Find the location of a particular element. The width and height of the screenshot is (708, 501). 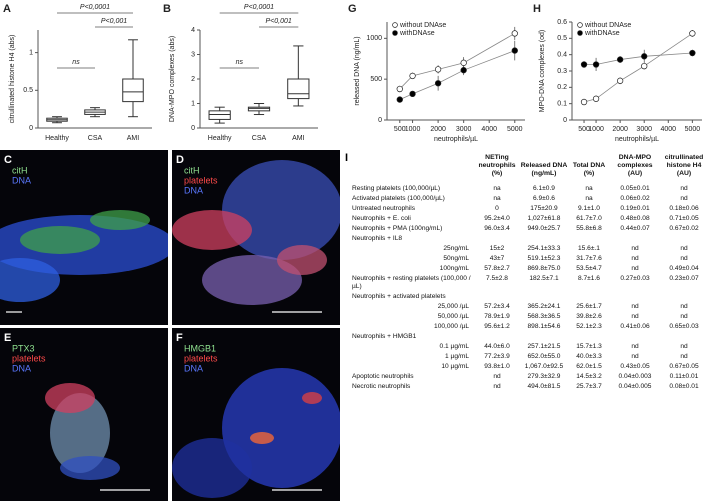

x-tick-label: 1000 is located at coordinates (596, 129).